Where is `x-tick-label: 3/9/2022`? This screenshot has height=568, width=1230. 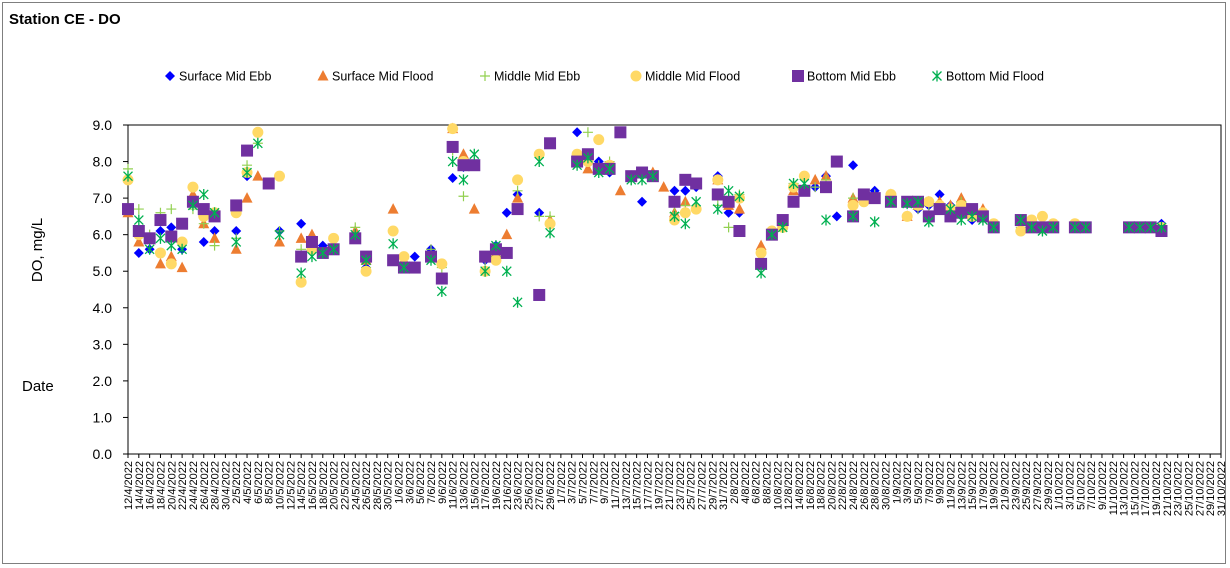 x-tick-label: 3/9/2022 is located at coordinates (908, 482).